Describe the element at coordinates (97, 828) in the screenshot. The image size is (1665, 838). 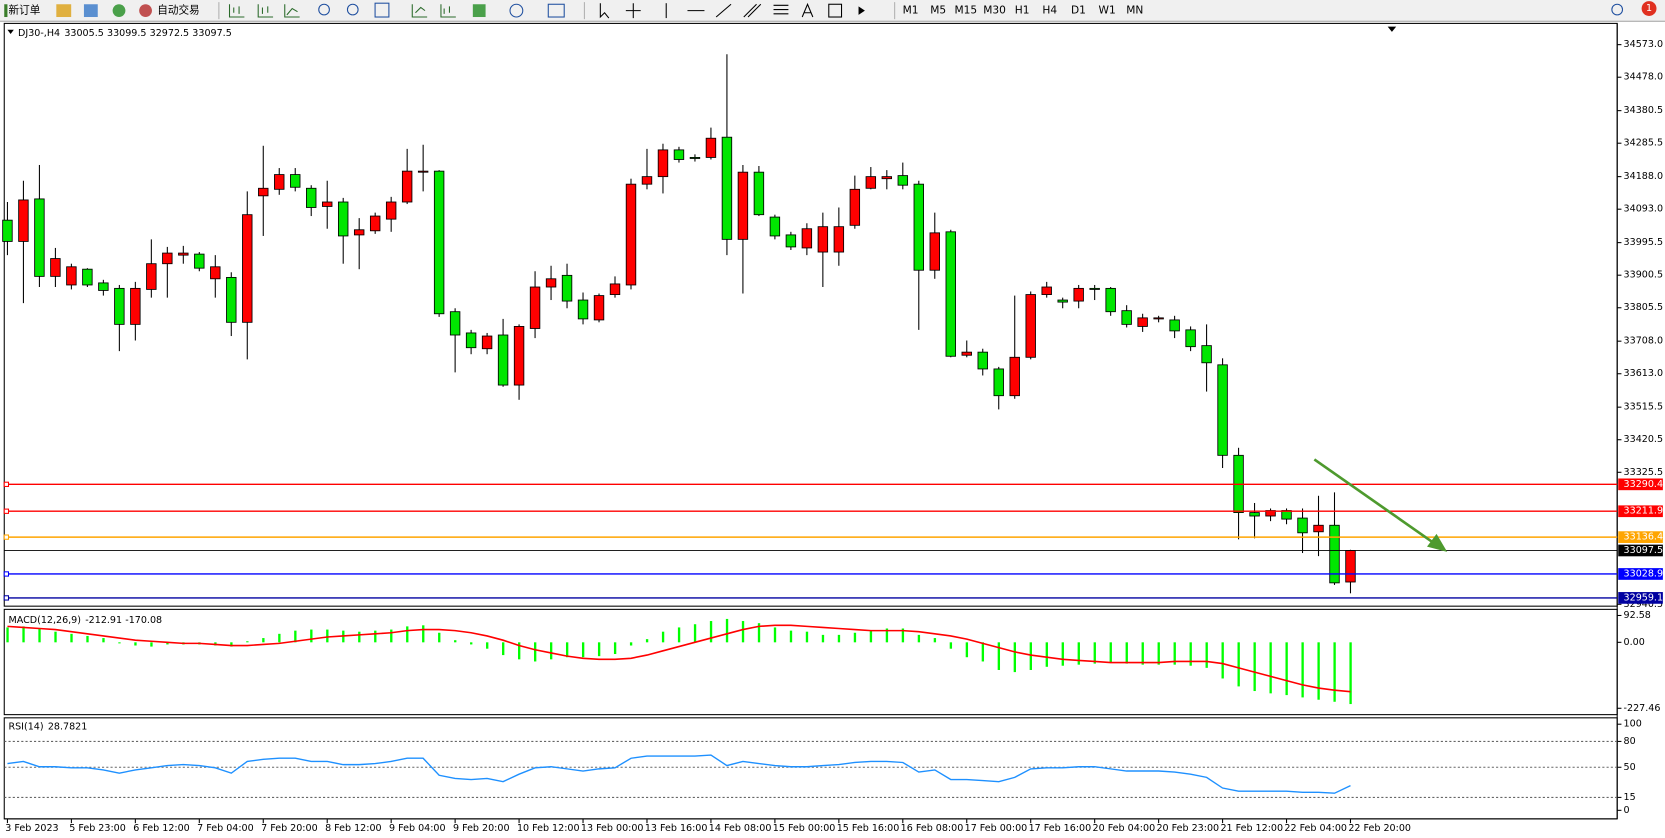
I see `x-tick-label: 5 Feb 23:00` at that location.